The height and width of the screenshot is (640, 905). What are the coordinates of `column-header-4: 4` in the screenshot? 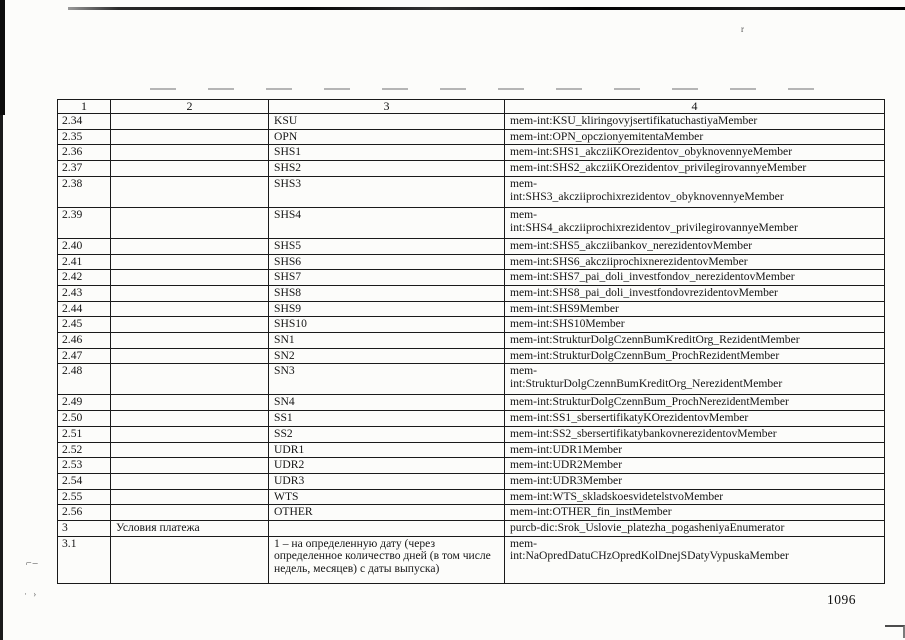 It's located at (694, 106).